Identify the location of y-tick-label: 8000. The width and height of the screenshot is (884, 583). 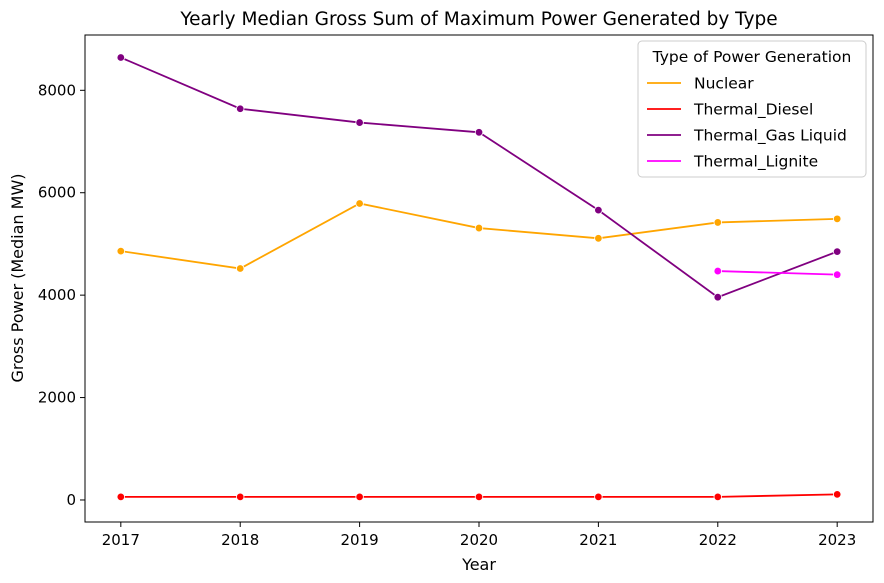
(57, 90).